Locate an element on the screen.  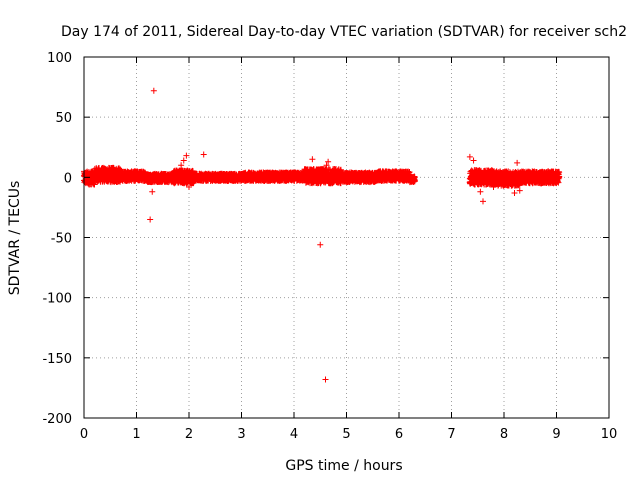
x-tick-label: 1 is located at coordinates (136, 434).